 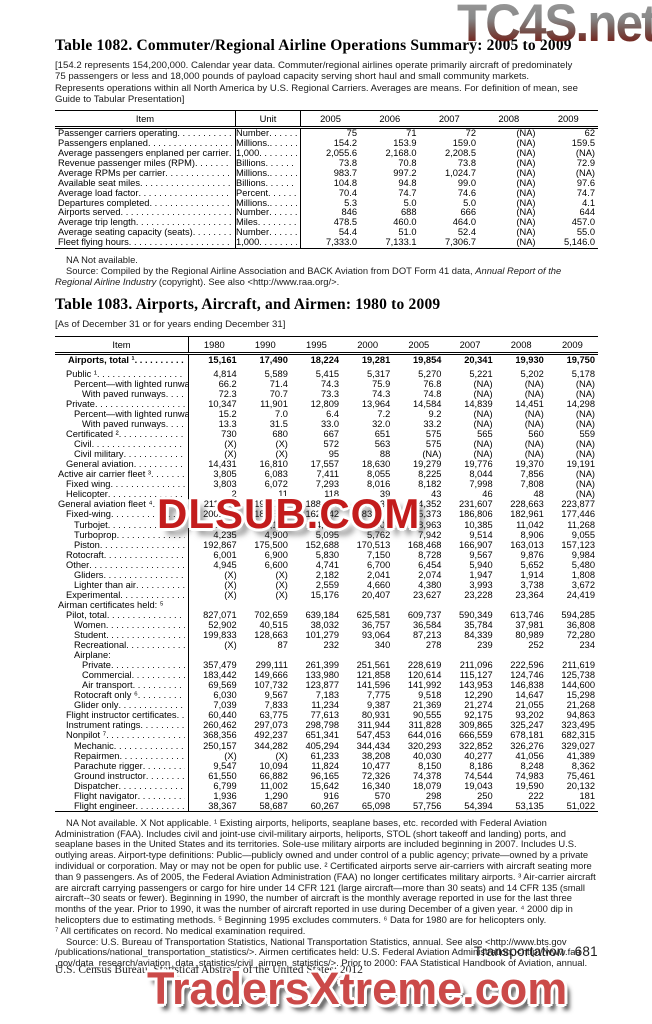 What do you see at coordinates (271, 685) in the screenshot?
I see `value-cell: 107,732` at bounding box center [271, 685].